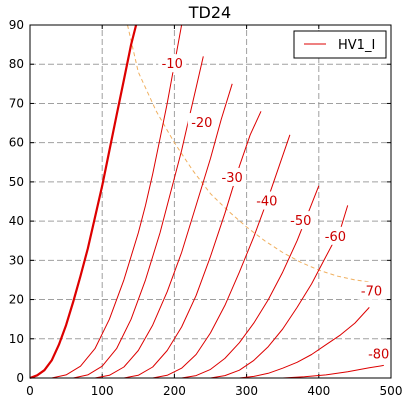  What do you see at coordinates (209, 12) in the screenshot?
I see `chart-title: TD24` at bounding box center [209, 12].